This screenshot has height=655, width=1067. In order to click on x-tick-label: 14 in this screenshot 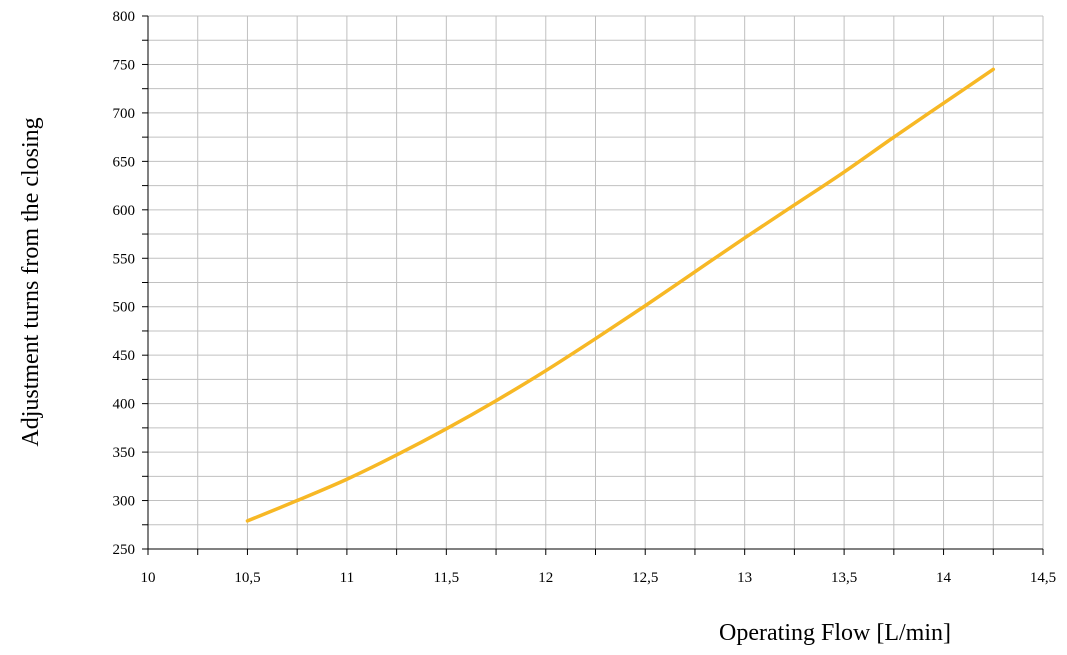, I will do `click(944, 578)`.